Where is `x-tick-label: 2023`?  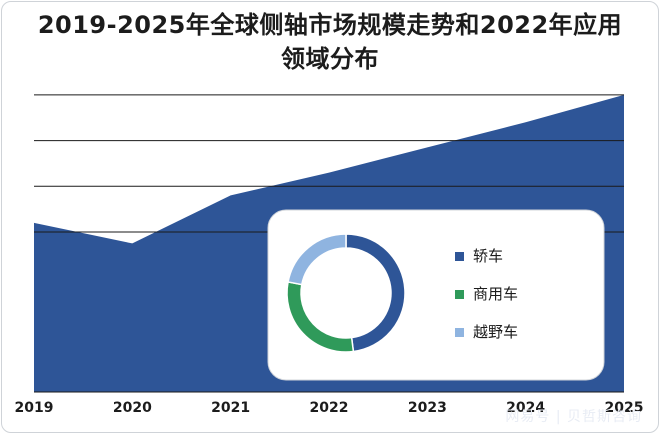 x-tick-label: 2023 is located at coordinates (427, 408).